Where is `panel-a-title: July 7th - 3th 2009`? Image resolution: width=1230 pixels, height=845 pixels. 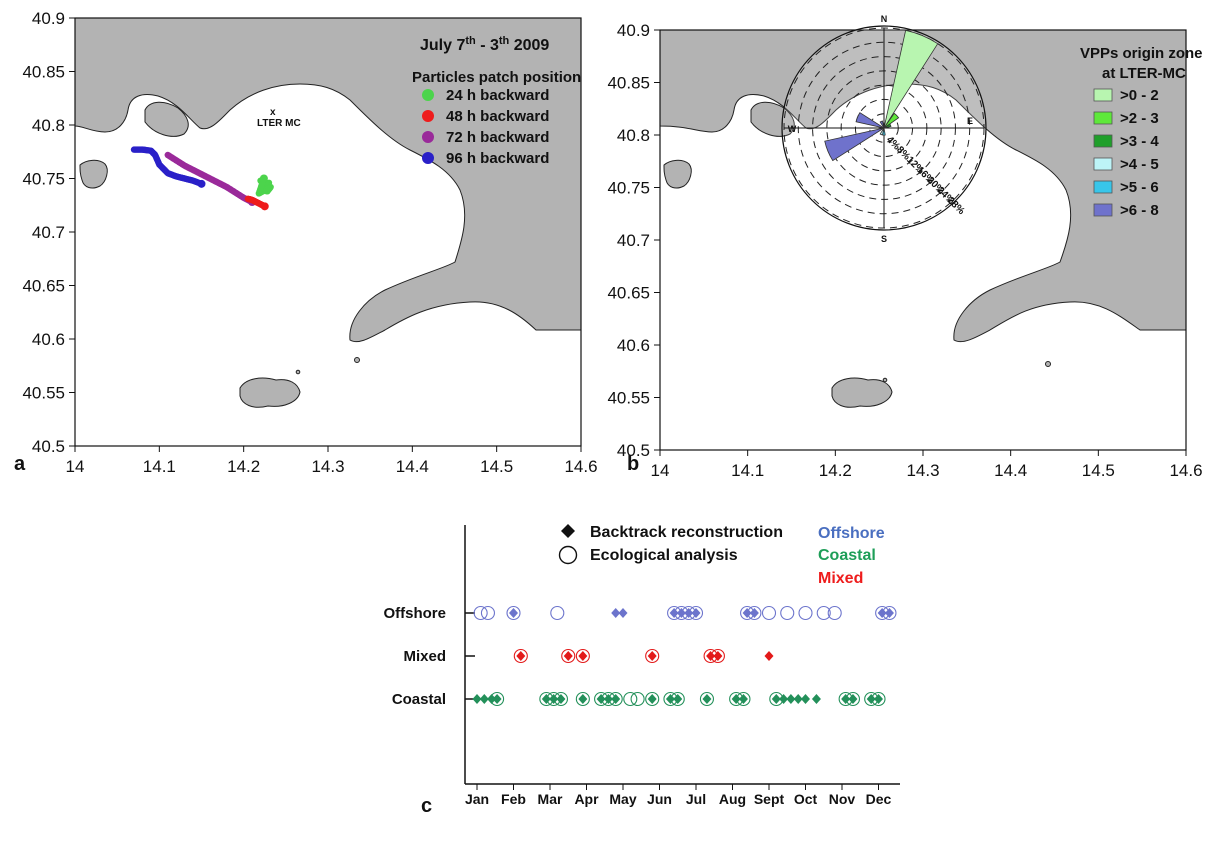 panel-a-title: July 7th - 3th 2009 is located at coordinates (484, 44).